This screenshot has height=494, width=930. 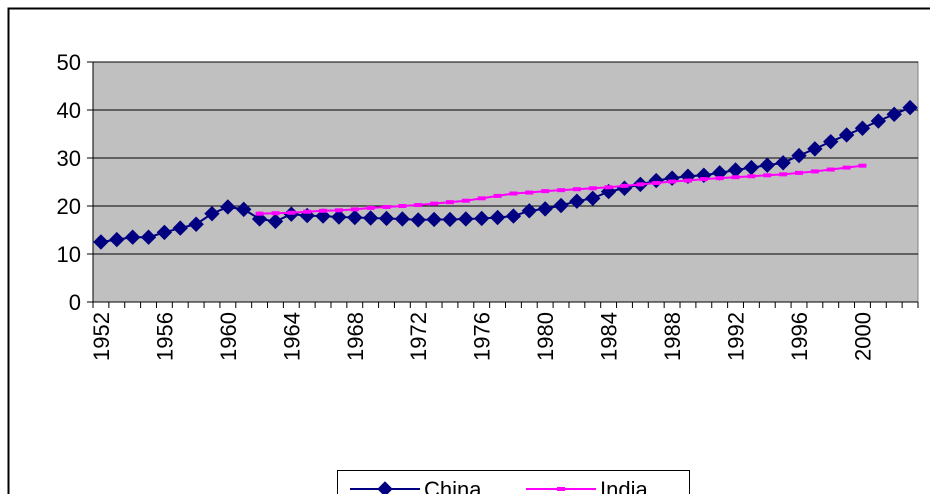 What do you see at coordinates (418, 336) in the screenshot?
I see `x-tick-label: 1972` at bounding box center [418, 336].